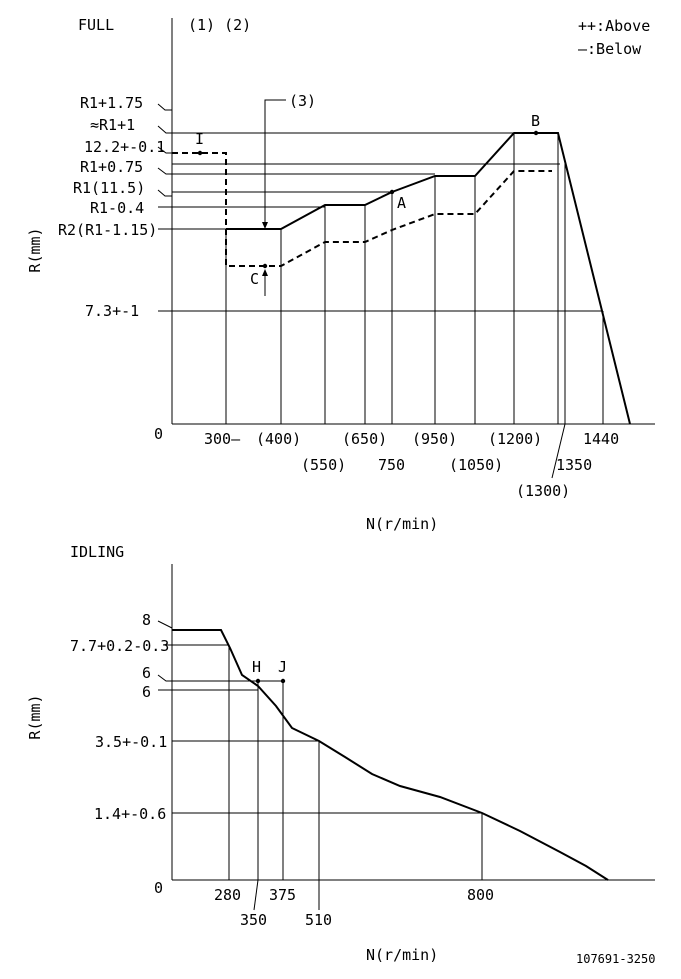 The width and height of the screenshot is (681, 979). Describe the element at coordinates (219, 25) in the screenshot. I see `full-notes: (1) (2)` at that location.